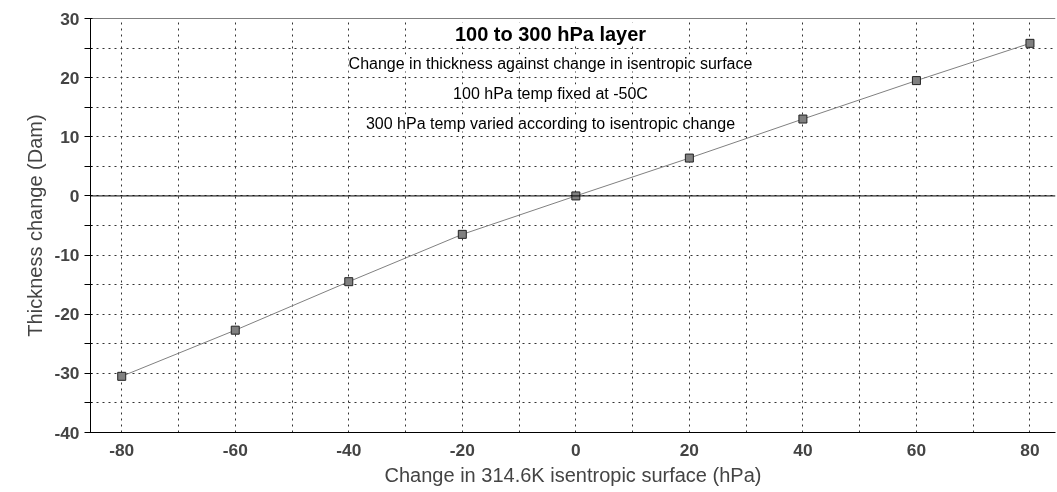  Describe the element at coordinates (462, 449) in the screenshot. I see `x-tick-label: -20` at that location.